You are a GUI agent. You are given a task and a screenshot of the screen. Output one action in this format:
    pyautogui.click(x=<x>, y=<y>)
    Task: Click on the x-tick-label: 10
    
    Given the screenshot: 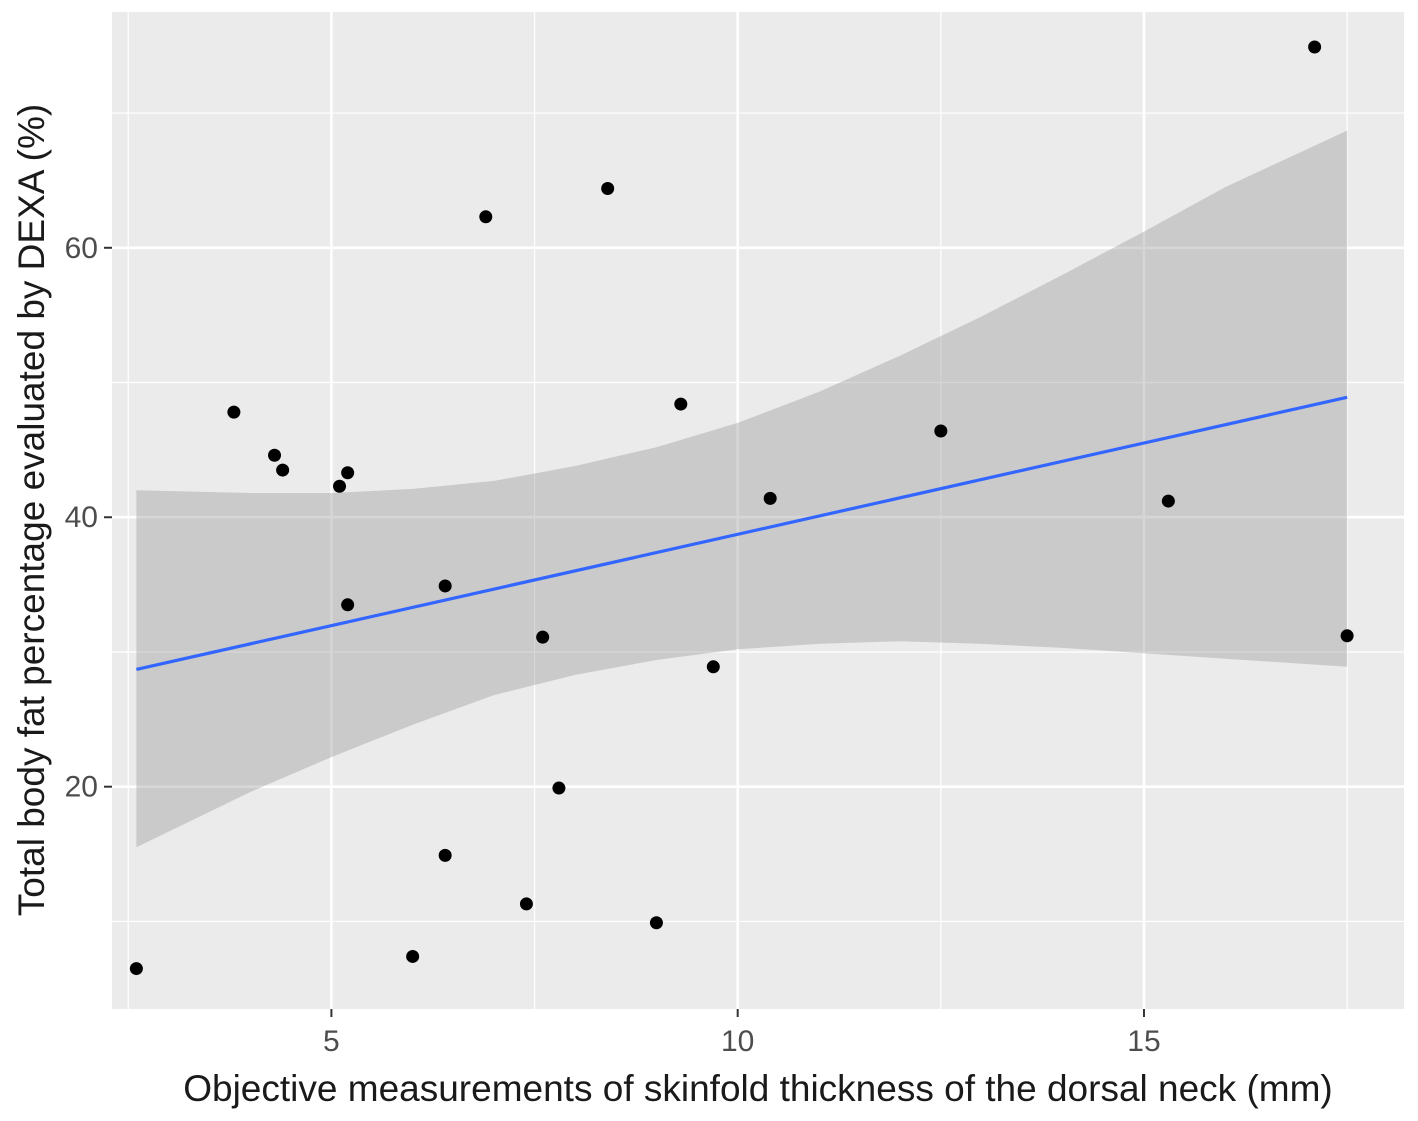 What is the action you would take?
    pyautogui.click(x=737, y=1041)
    